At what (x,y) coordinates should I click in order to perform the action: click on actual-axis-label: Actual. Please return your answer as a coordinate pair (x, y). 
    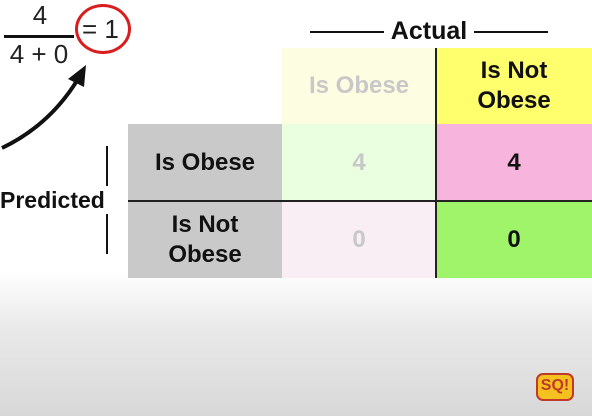
    Looking at the image, I should click on (429, 31).